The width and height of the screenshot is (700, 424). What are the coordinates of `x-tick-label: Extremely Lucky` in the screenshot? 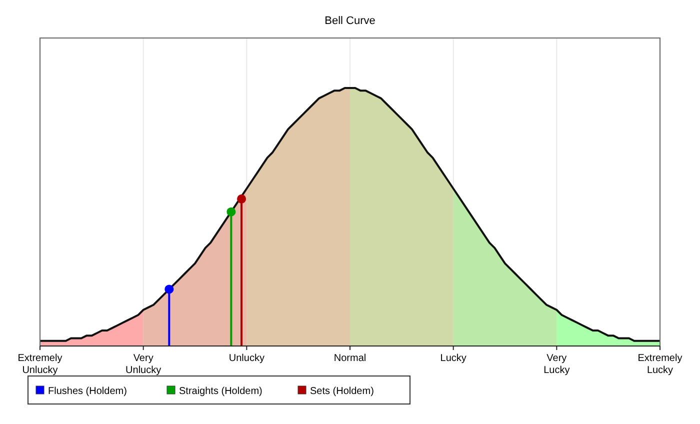 It's located at (660, 364).